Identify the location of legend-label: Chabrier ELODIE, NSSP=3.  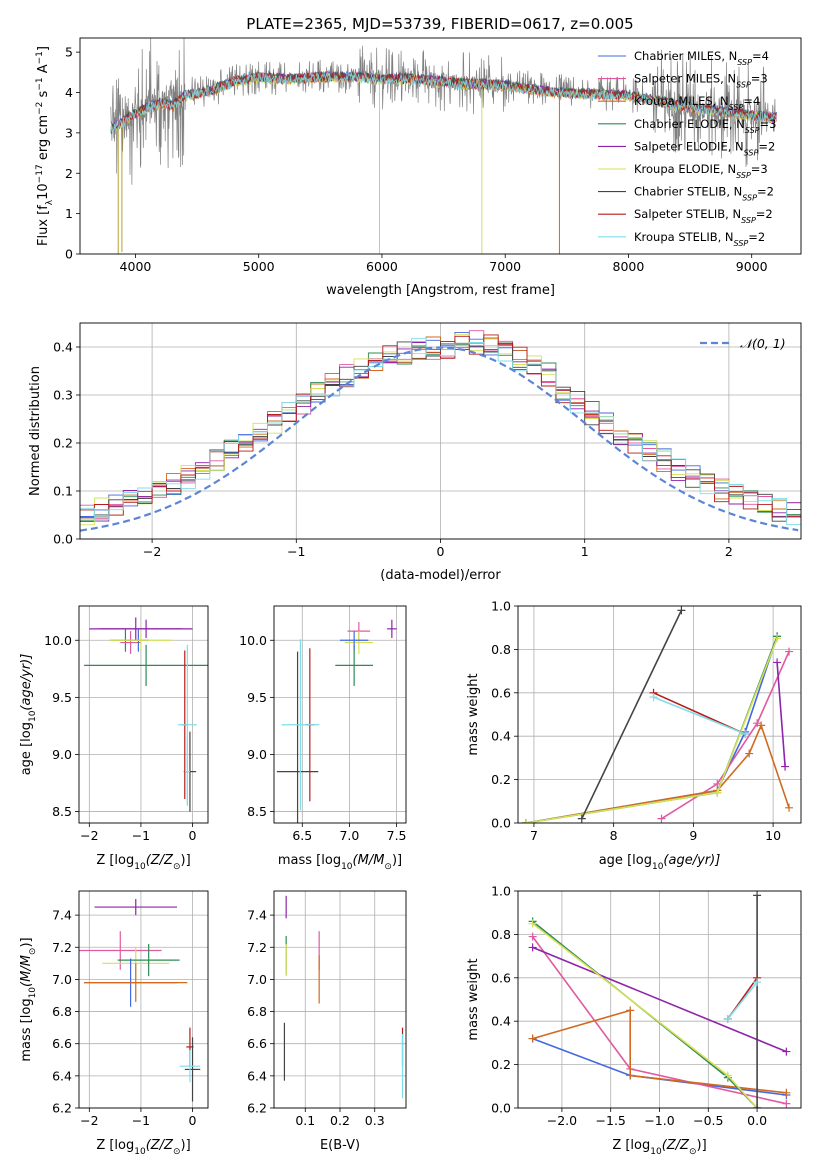
(705, 126).